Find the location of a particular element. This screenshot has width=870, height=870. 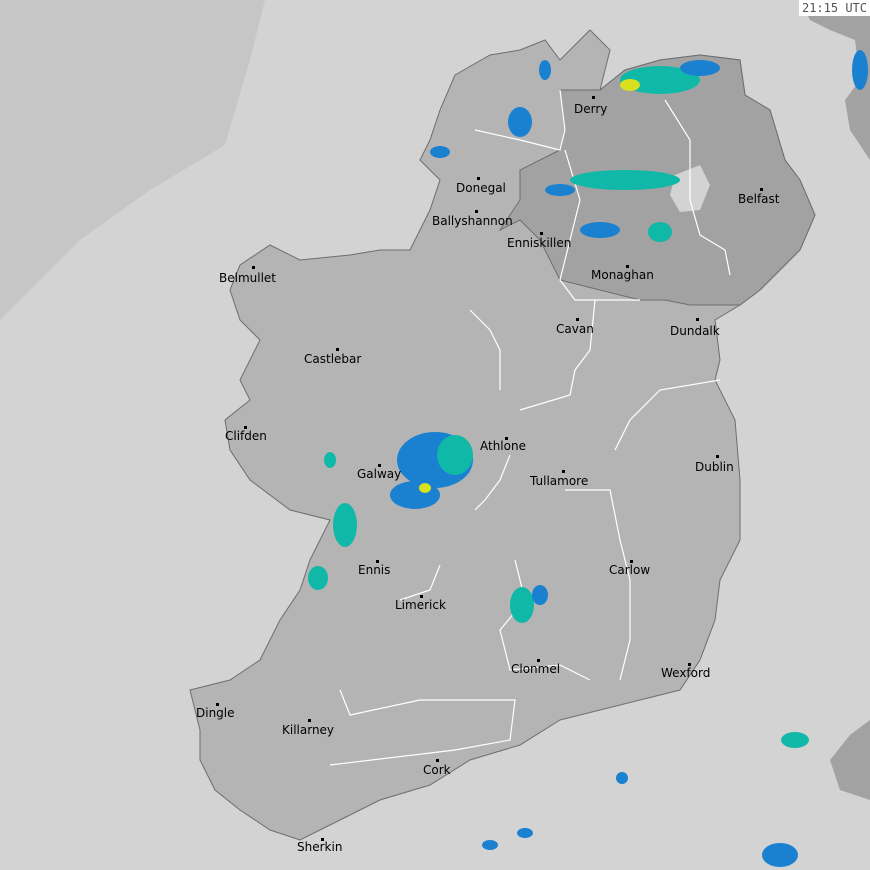

city-label: Monaghan is located at coordinates (622, 275).